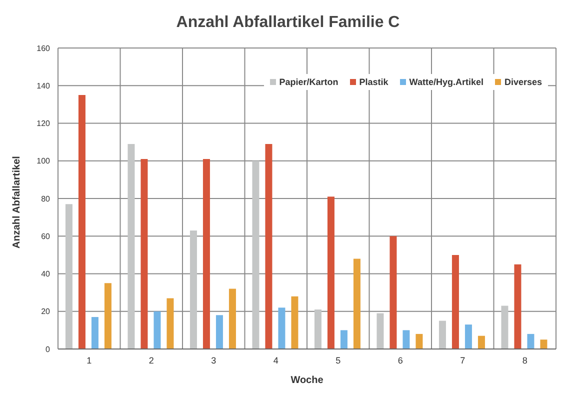  Describe the element at coordinates (46, 311) in the screenshot. I see `y-tick-label: 20` at that location.